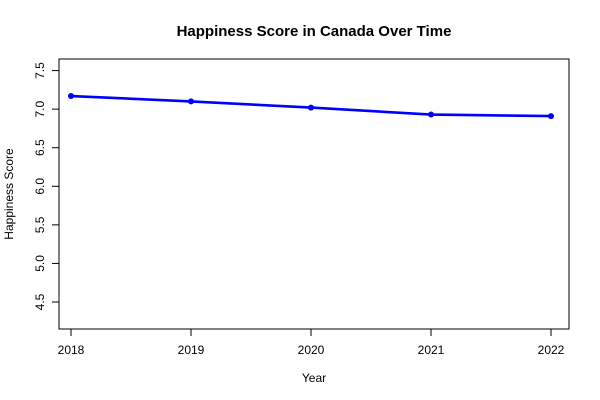 The image size is (600, 400). Describe the element at coordinates (40, 224) in the screenshot. I see `y-tick-label: 5.5` at that location.